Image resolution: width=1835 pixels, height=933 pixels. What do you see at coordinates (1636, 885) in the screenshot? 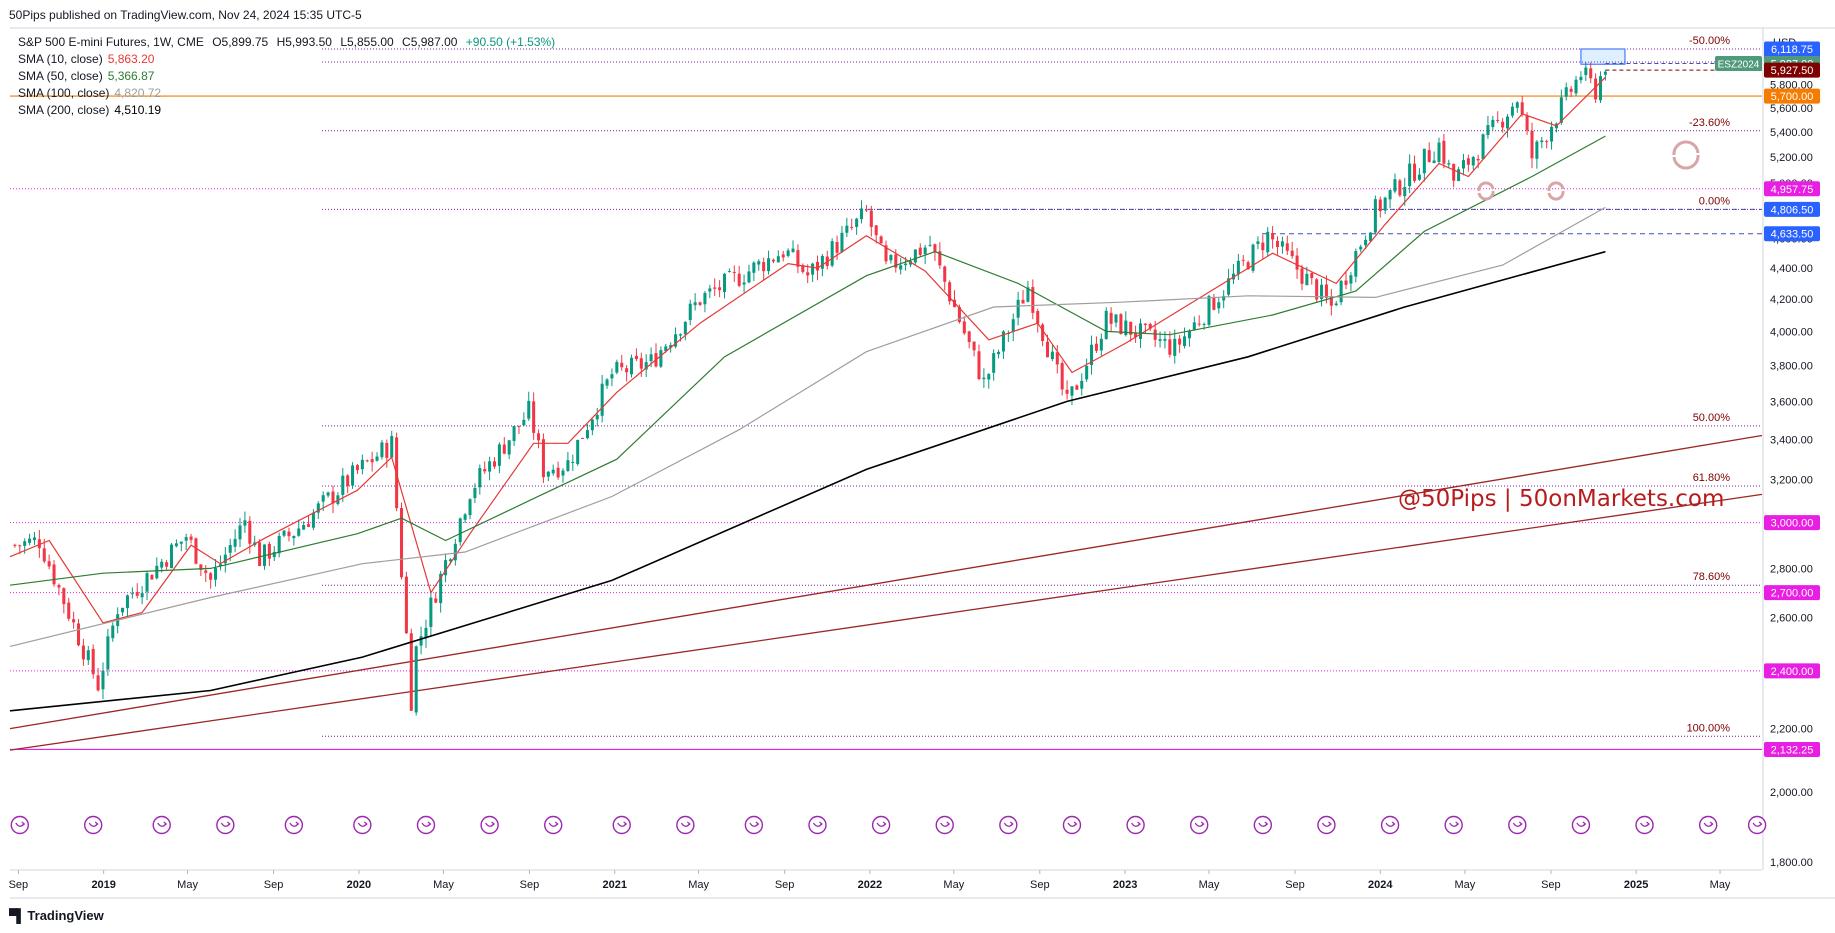
I see `x-tick-label: 2025` at bounding box center [1636, 885].